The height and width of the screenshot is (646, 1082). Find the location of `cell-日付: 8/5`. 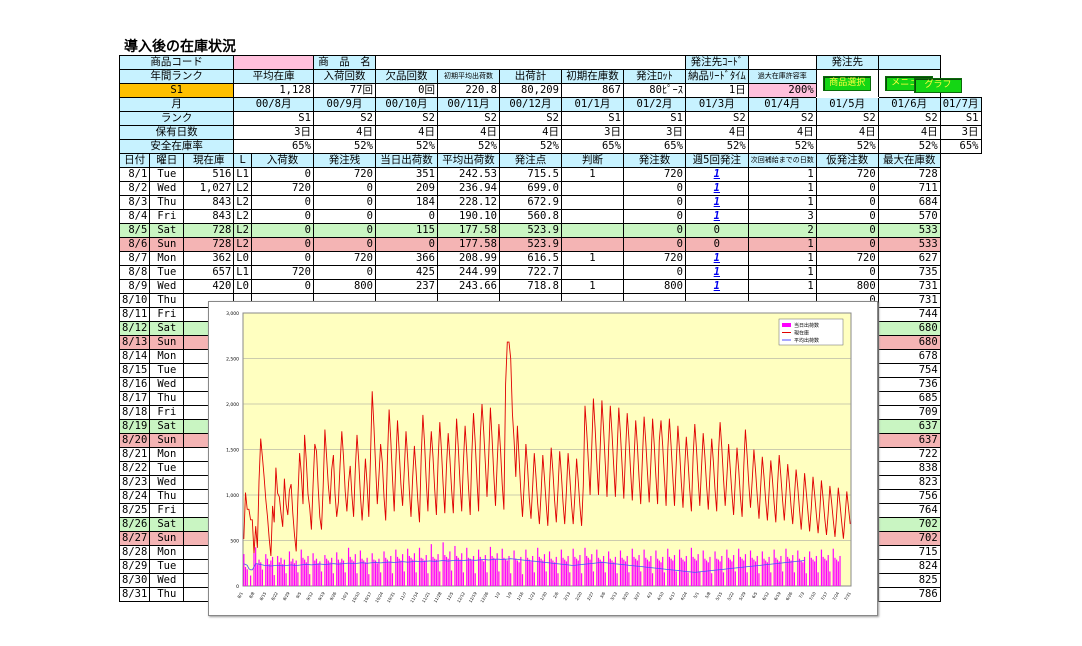

cell-日付: 8/5 is located at coordinates (134, 230).